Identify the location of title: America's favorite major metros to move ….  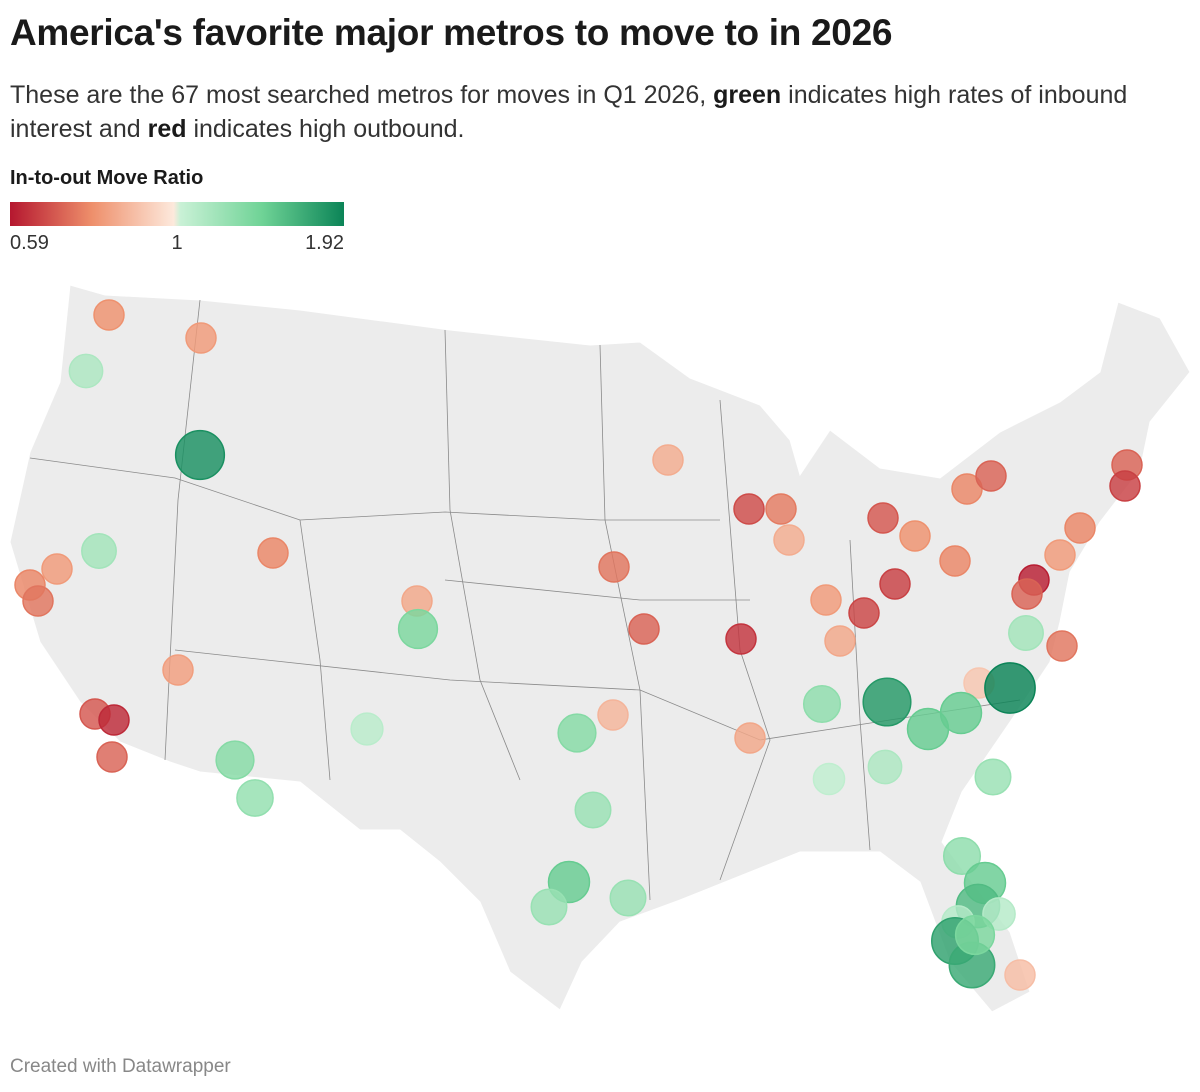
(451, 32).